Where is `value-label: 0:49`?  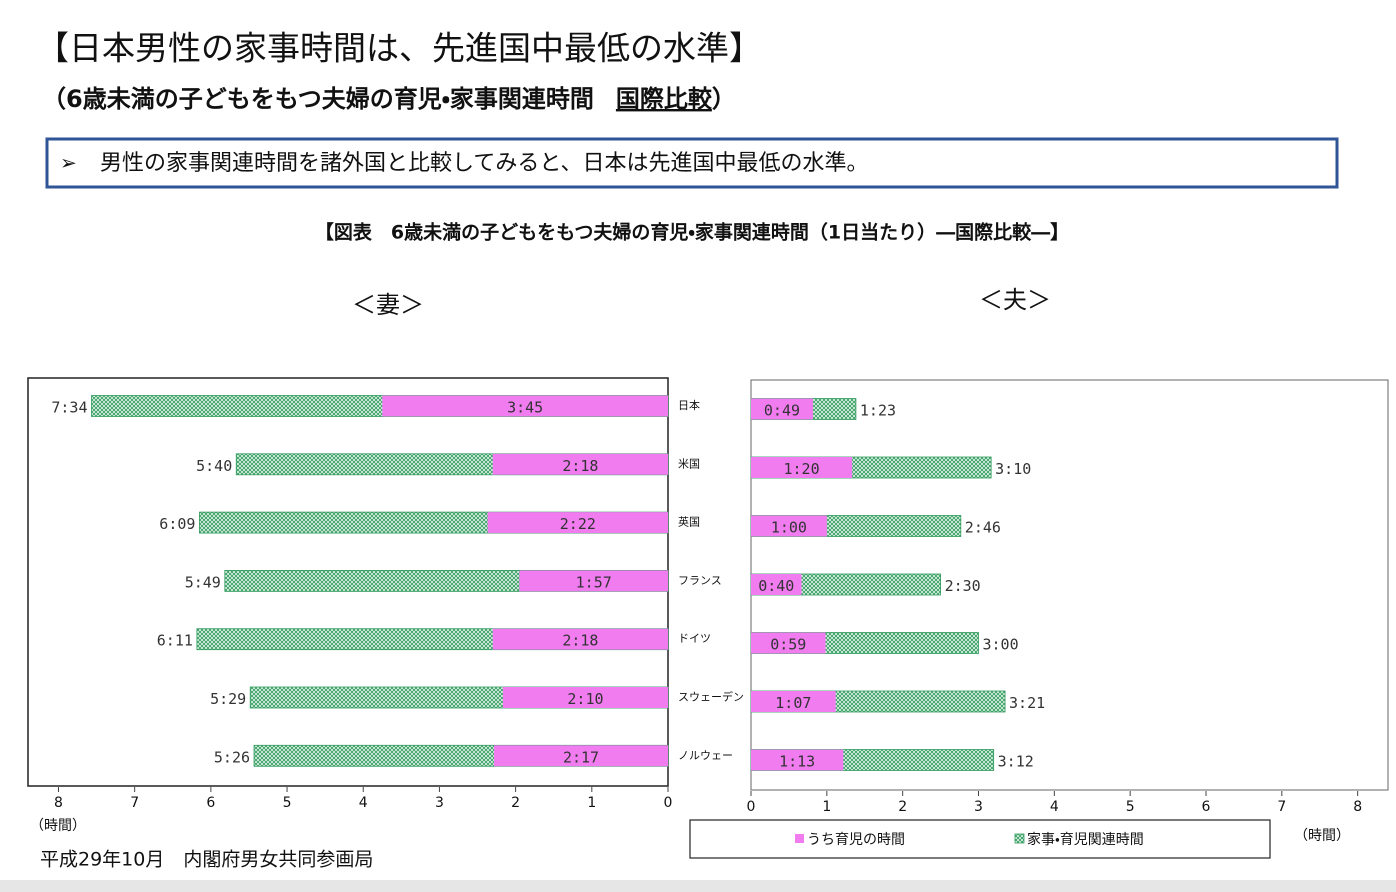
value-label: 0:49 is located at coordinates (782, 411).